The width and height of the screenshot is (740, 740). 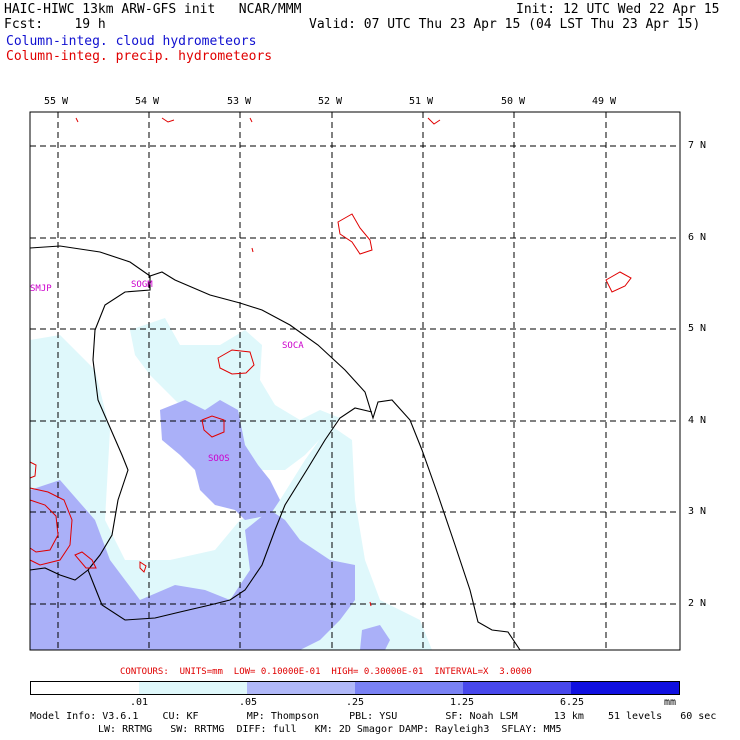 What do you see at coordinates (139, 702) in the screenshot?
I see `colorbar-label: .01` at bounding box center [139, 702].